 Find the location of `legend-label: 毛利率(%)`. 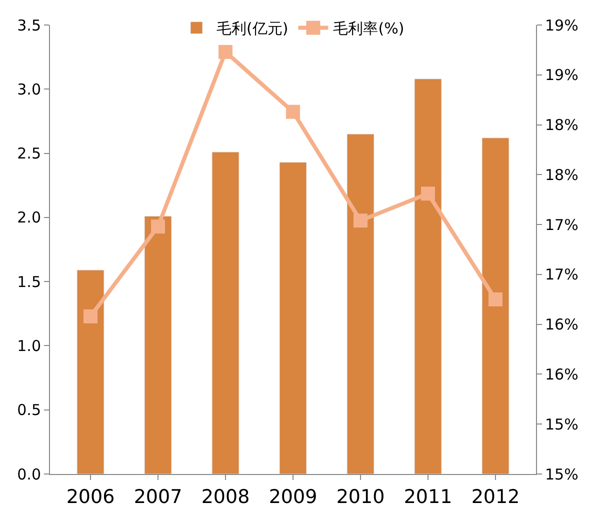

legend-label: 毛利率(%) is located at coordinates (368, 29).